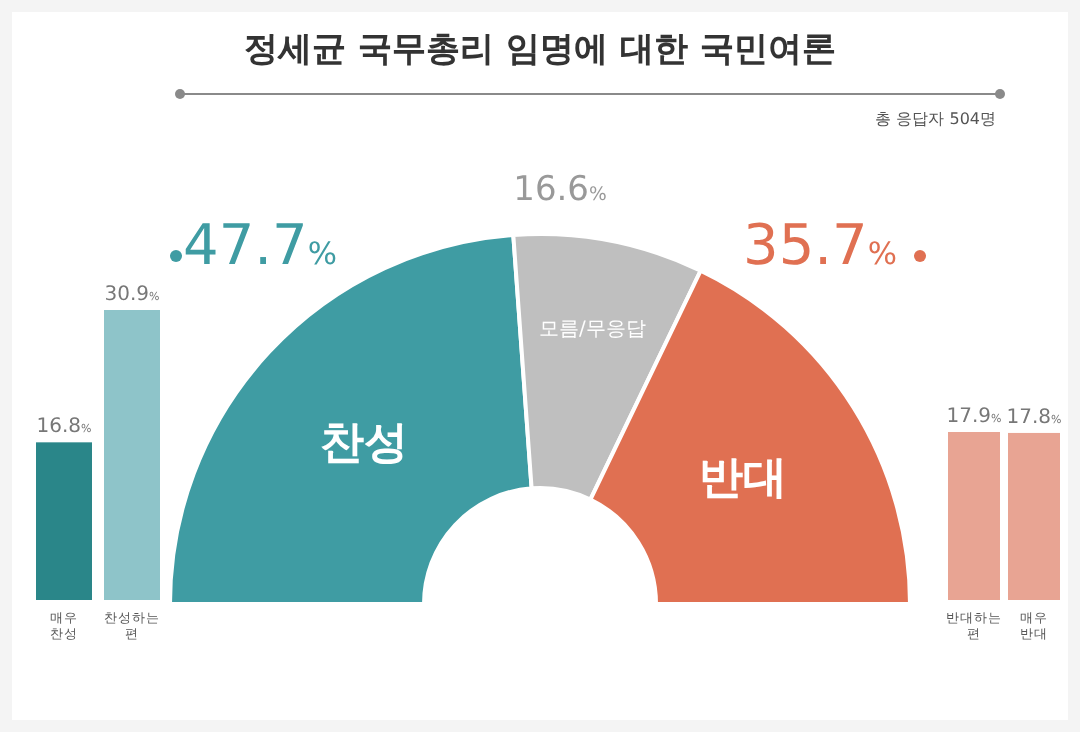 This screenshot has width=1080, height=732. Describe the element at coordinates (540, 50) in the screenshot. I see `chart-title: 정세균 국무총리 임명에 대한 국민여론` at that location.